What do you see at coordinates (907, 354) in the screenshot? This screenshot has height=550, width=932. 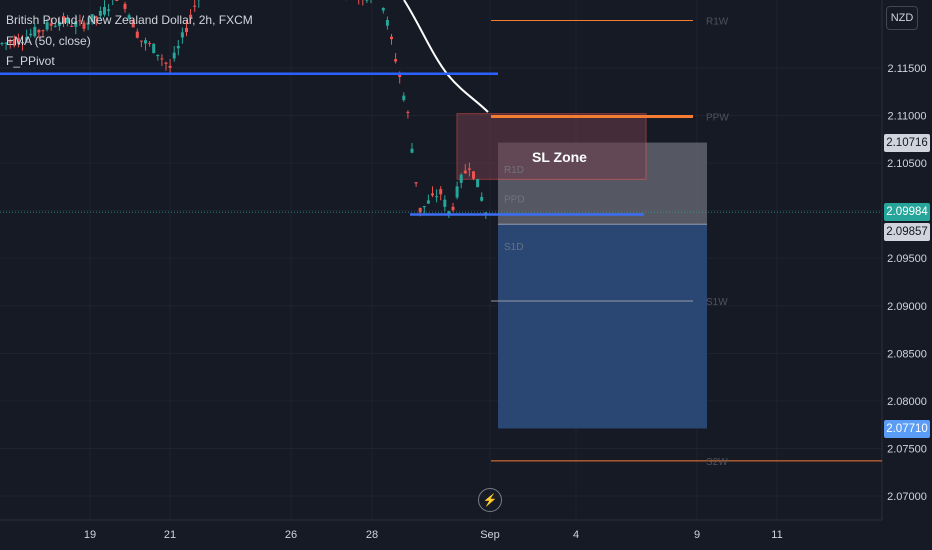 I see `price-tick-label: 2.08500` at bounding box center [907, 354].